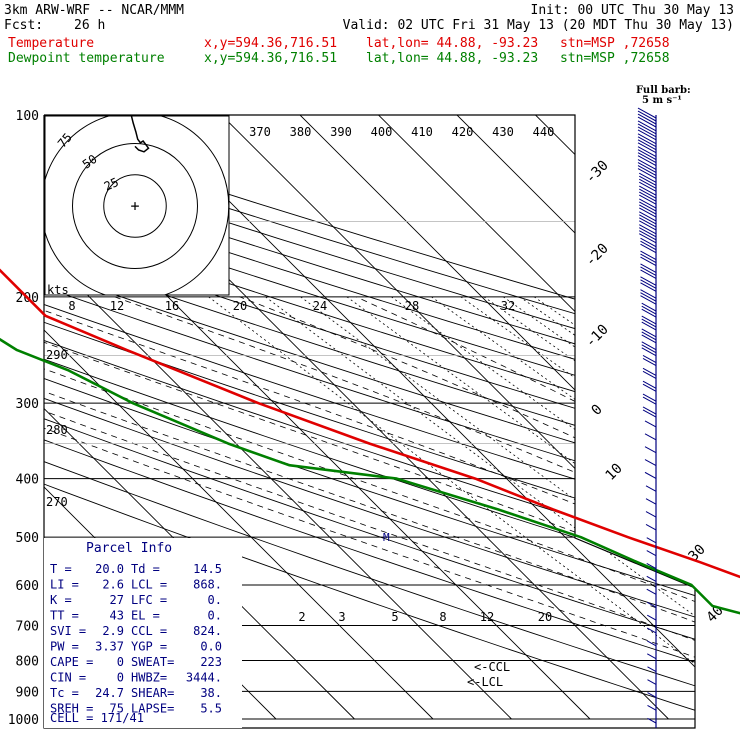 Image resolution: width=740 pixels, height=740 pixels. Describe the element at coordinates (64, 647) in the screenshot. I see `parcel-param-label: PW =` at that location.